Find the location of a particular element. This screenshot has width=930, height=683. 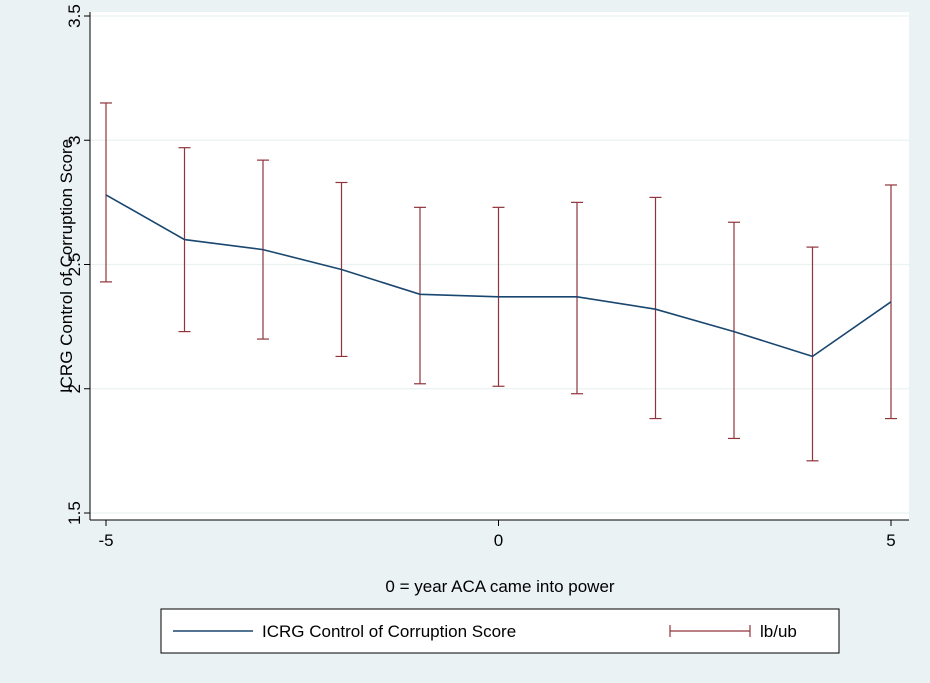

y-axis-title: ICRG Control of Corruption Score is located at coordinates (66, 266).